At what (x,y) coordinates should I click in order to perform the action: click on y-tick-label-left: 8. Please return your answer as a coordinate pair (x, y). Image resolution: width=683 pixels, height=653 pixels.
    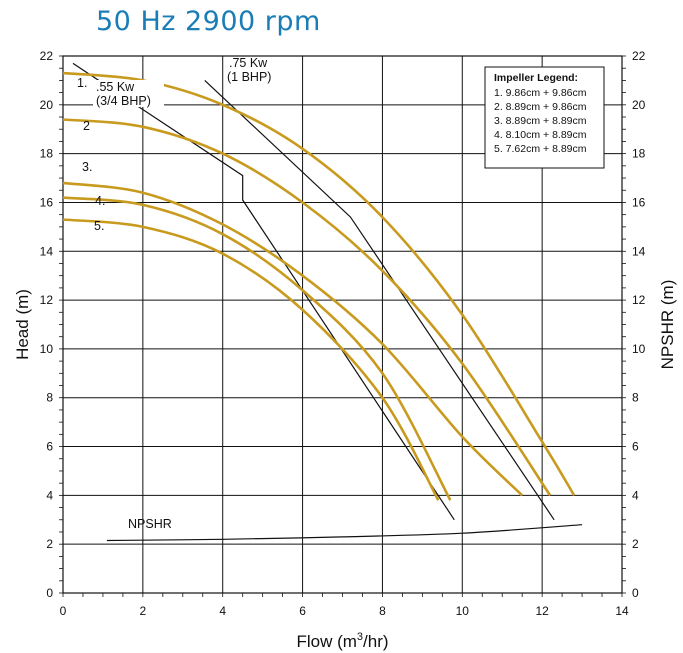
    Looking at the image, I should click on (49, 398).